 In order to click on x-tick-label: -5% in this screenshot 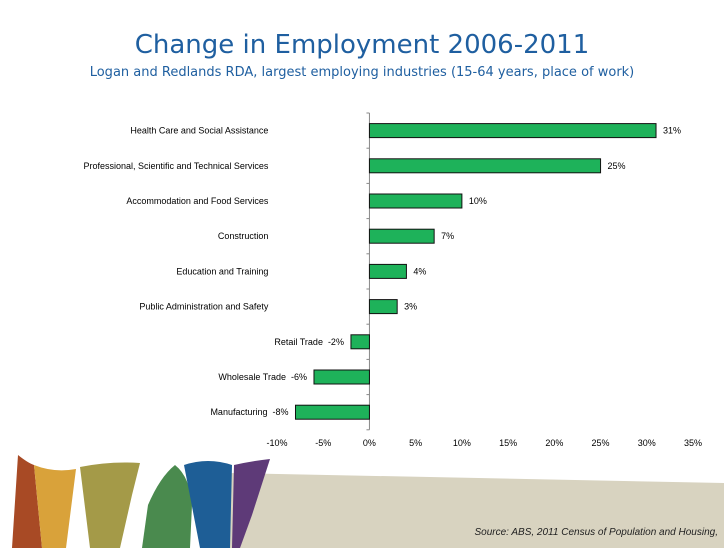, I will do `click(323, 443)`.